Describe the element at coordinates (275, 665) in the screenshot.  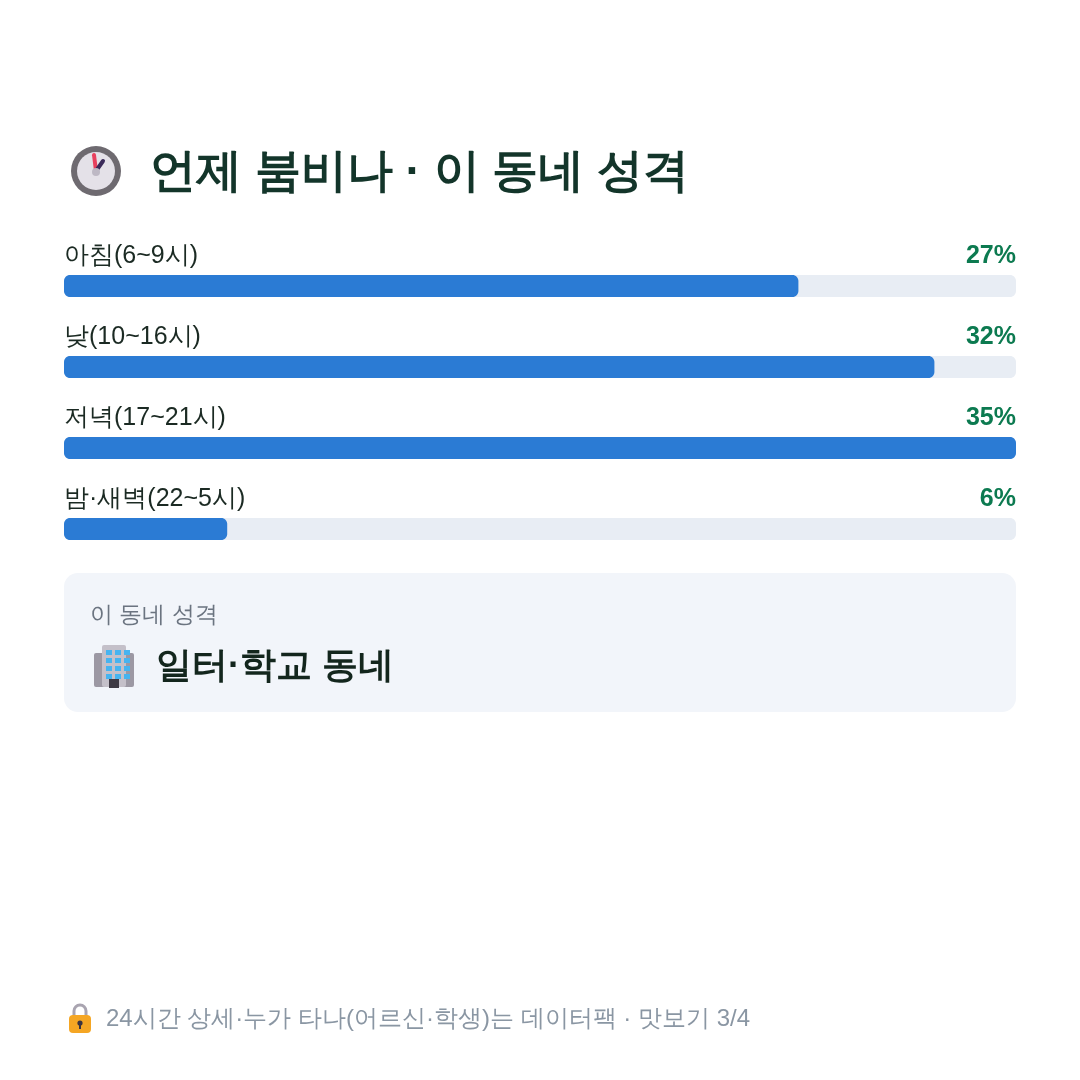
I see `text: 일터·학교 동네` at that location.